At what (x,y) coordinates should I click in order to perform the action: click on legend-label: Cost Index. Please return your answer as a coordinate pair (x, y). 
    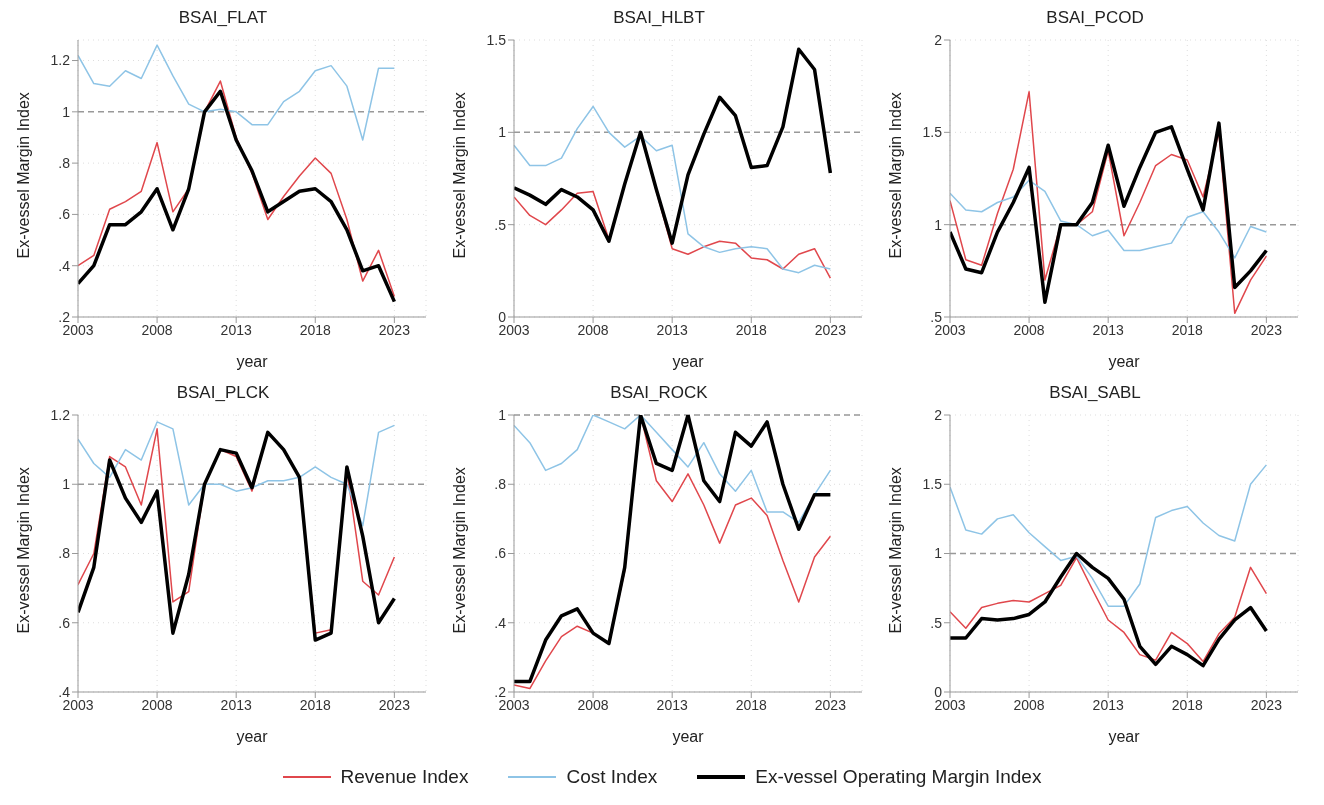
    Looking at the image, I should click on (612, 777).